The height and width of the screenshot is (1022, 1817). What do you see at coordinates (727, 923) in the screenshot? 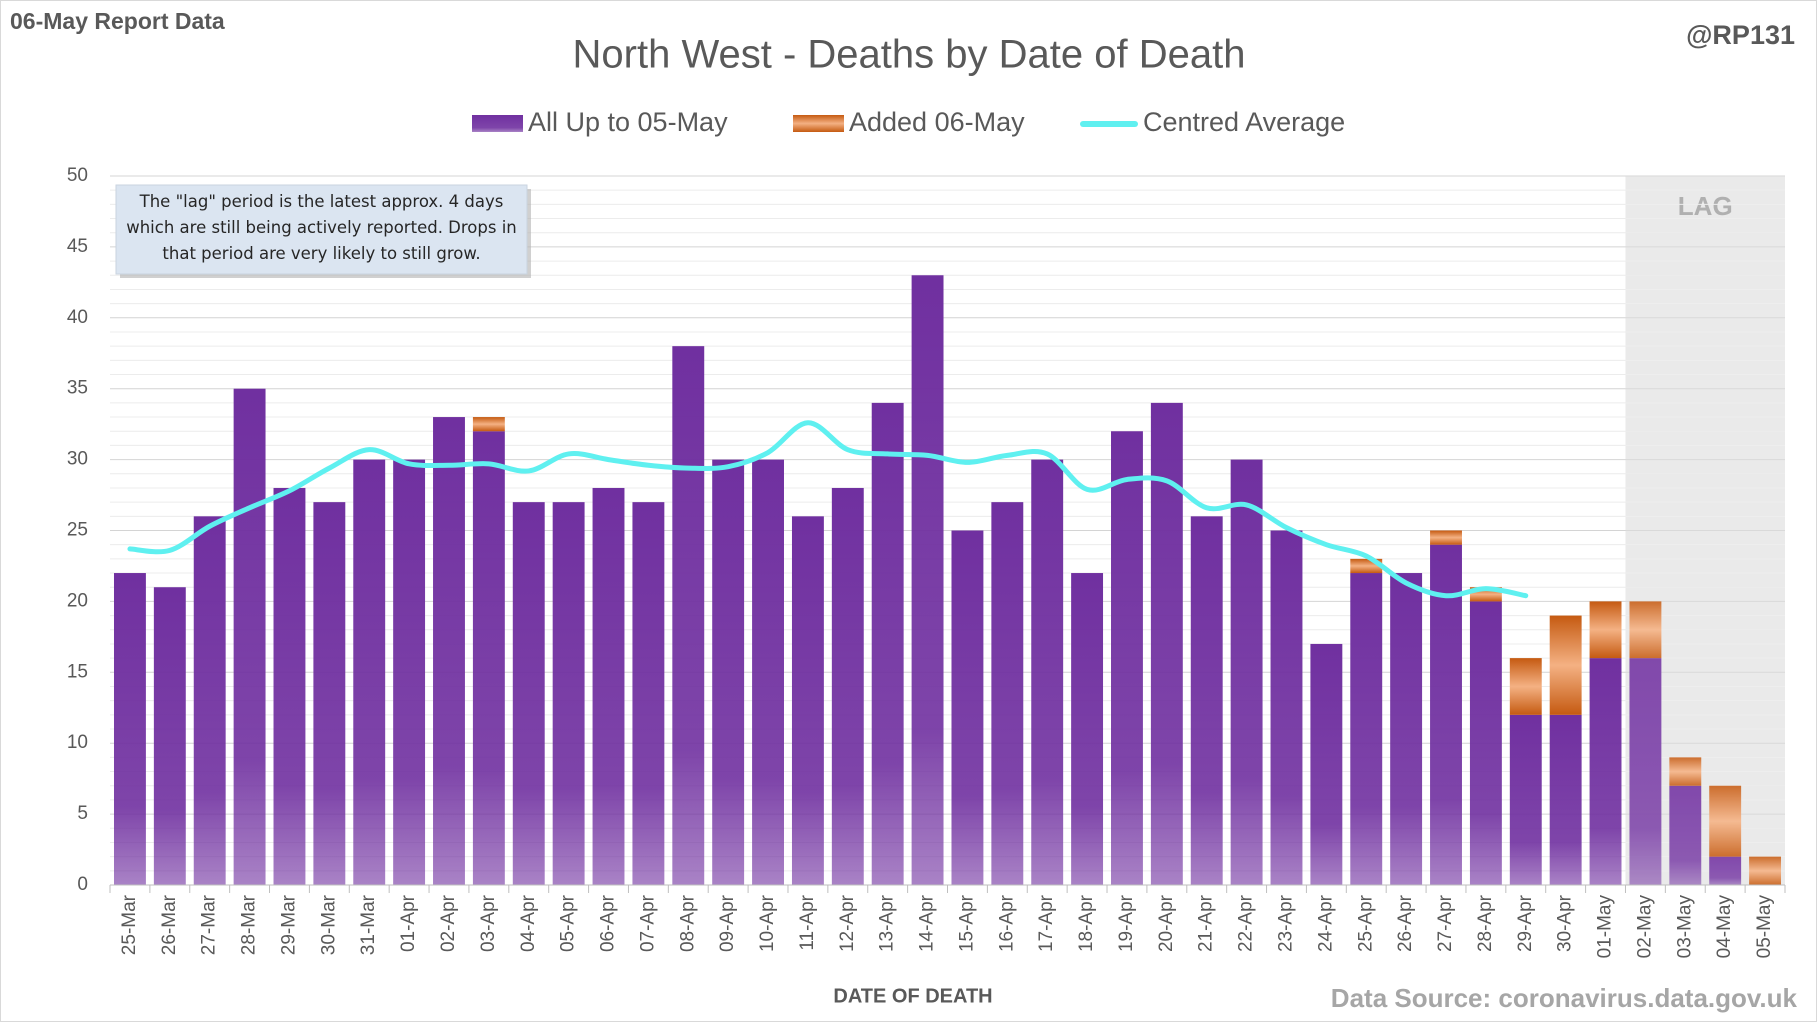
I see `x-tick-label: 09-Apr` at bounding box center [727, 923].